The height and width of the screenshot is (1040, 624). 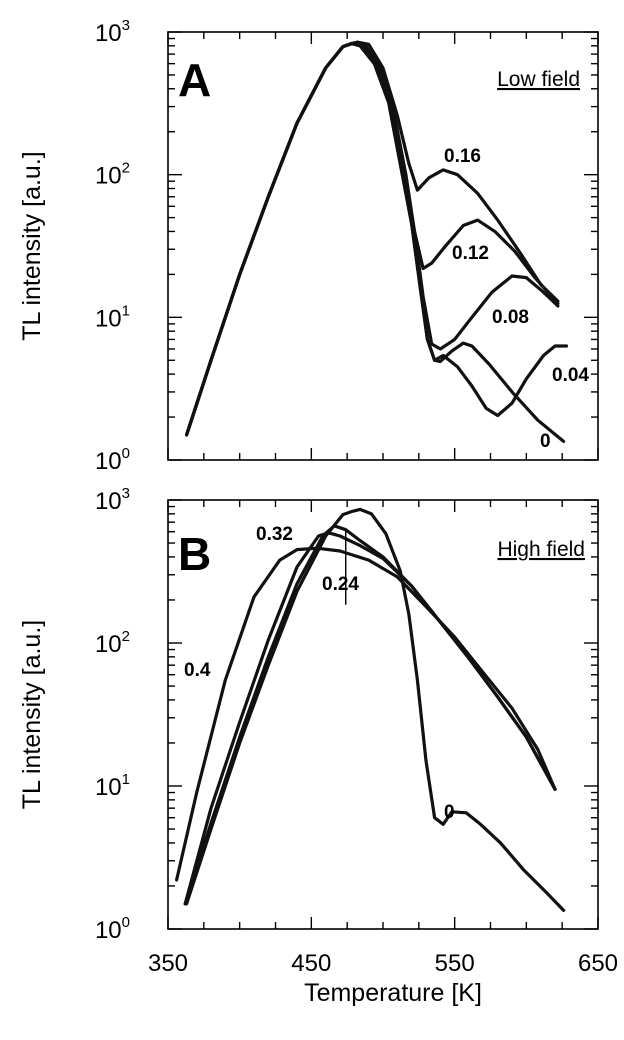 What do you see at coordinates (470, 253) in the screenshot?
I see `curve-label: 0.12` at bounding box center [470, 253].